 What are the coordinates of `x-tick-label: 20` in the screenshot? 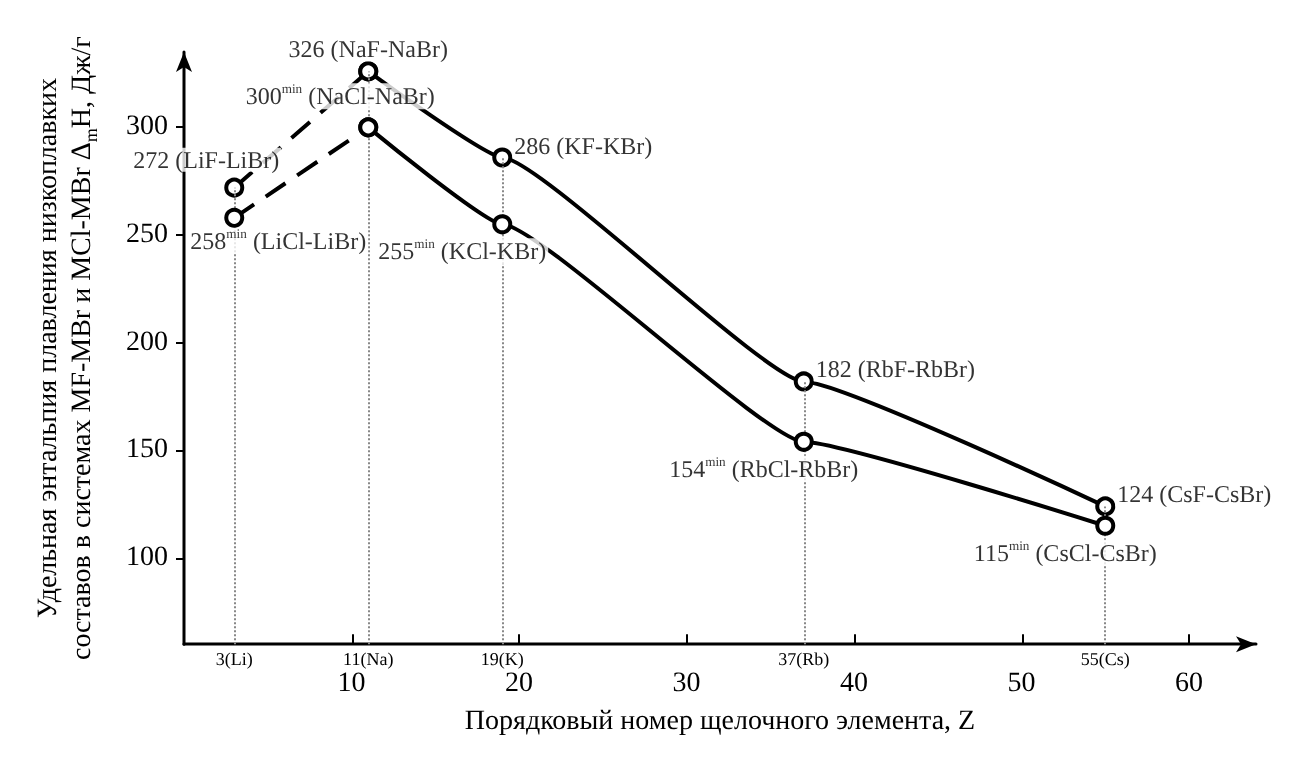 It's located at (519, 684).